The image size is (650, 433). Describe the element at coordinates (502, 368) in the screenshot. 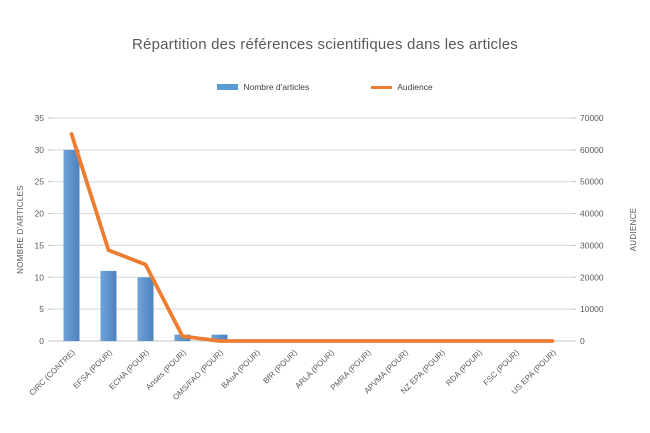

I see `x-axis-label-FSC (POUR): FSC (POUR)` at that location.